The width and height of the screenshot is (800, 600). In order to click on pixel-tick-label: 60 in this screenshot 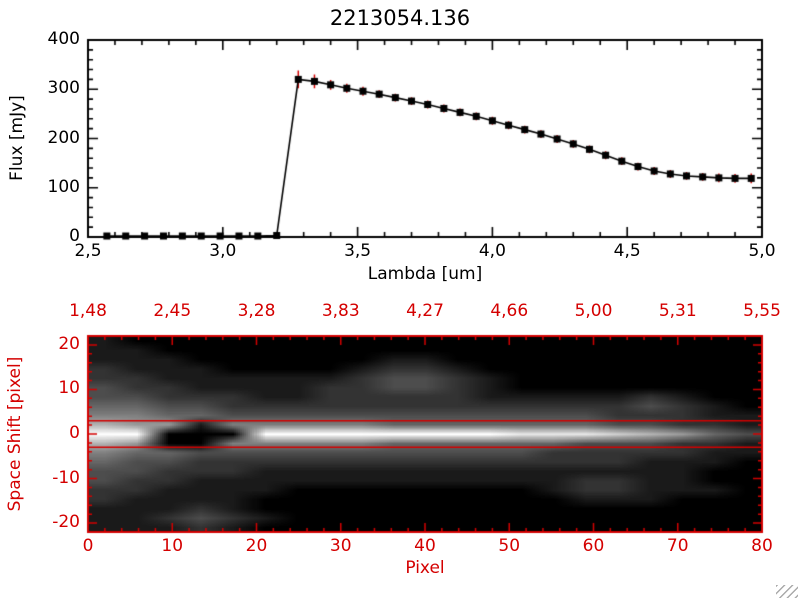, I will do `click(593, 546)`.